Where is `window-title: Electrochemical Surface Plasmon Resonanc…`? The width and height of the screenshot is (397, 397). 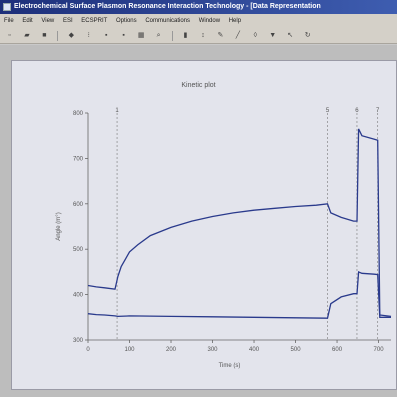
window-title: Electrochemical Surface Plasmon Resonanc… is located at coordinates (167, 6).